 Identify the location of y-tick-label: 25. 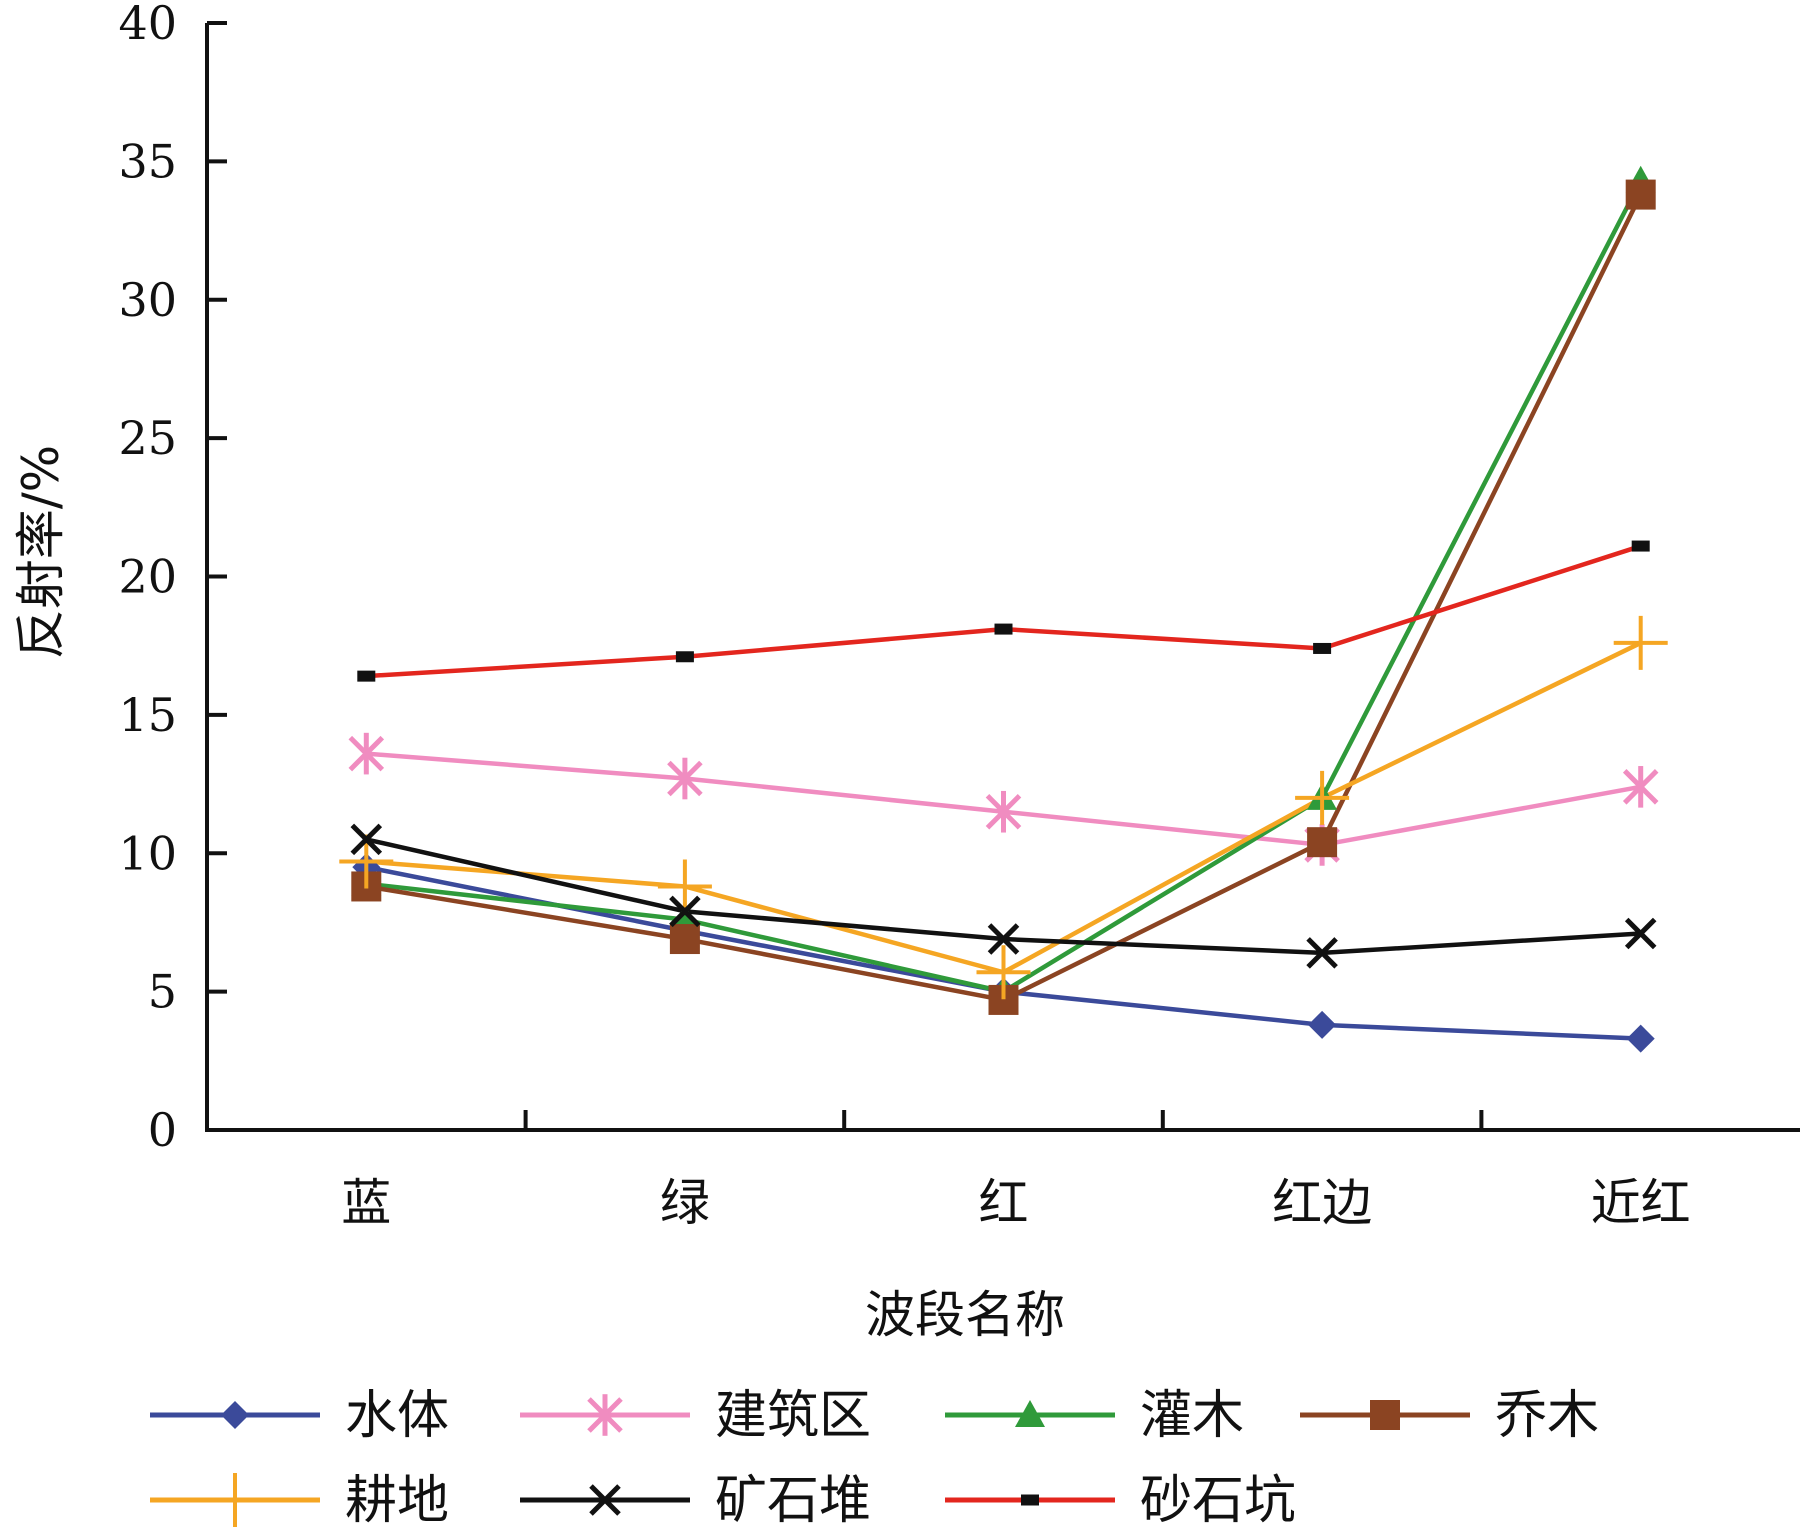
(147, 438).